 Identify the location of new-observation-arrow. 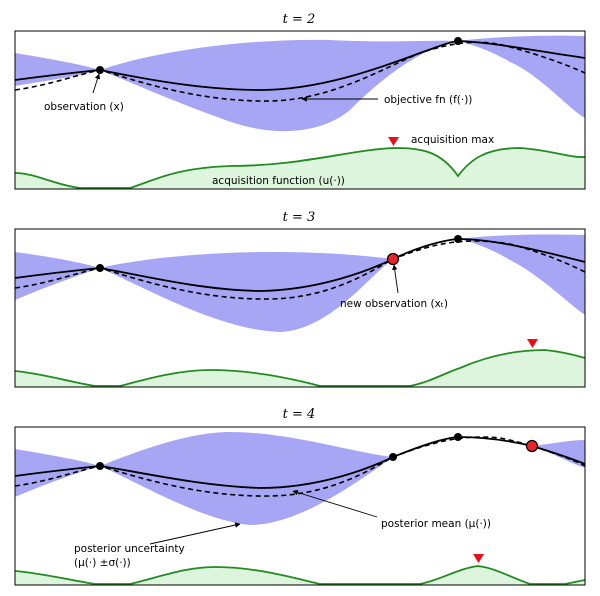
(395, 279).